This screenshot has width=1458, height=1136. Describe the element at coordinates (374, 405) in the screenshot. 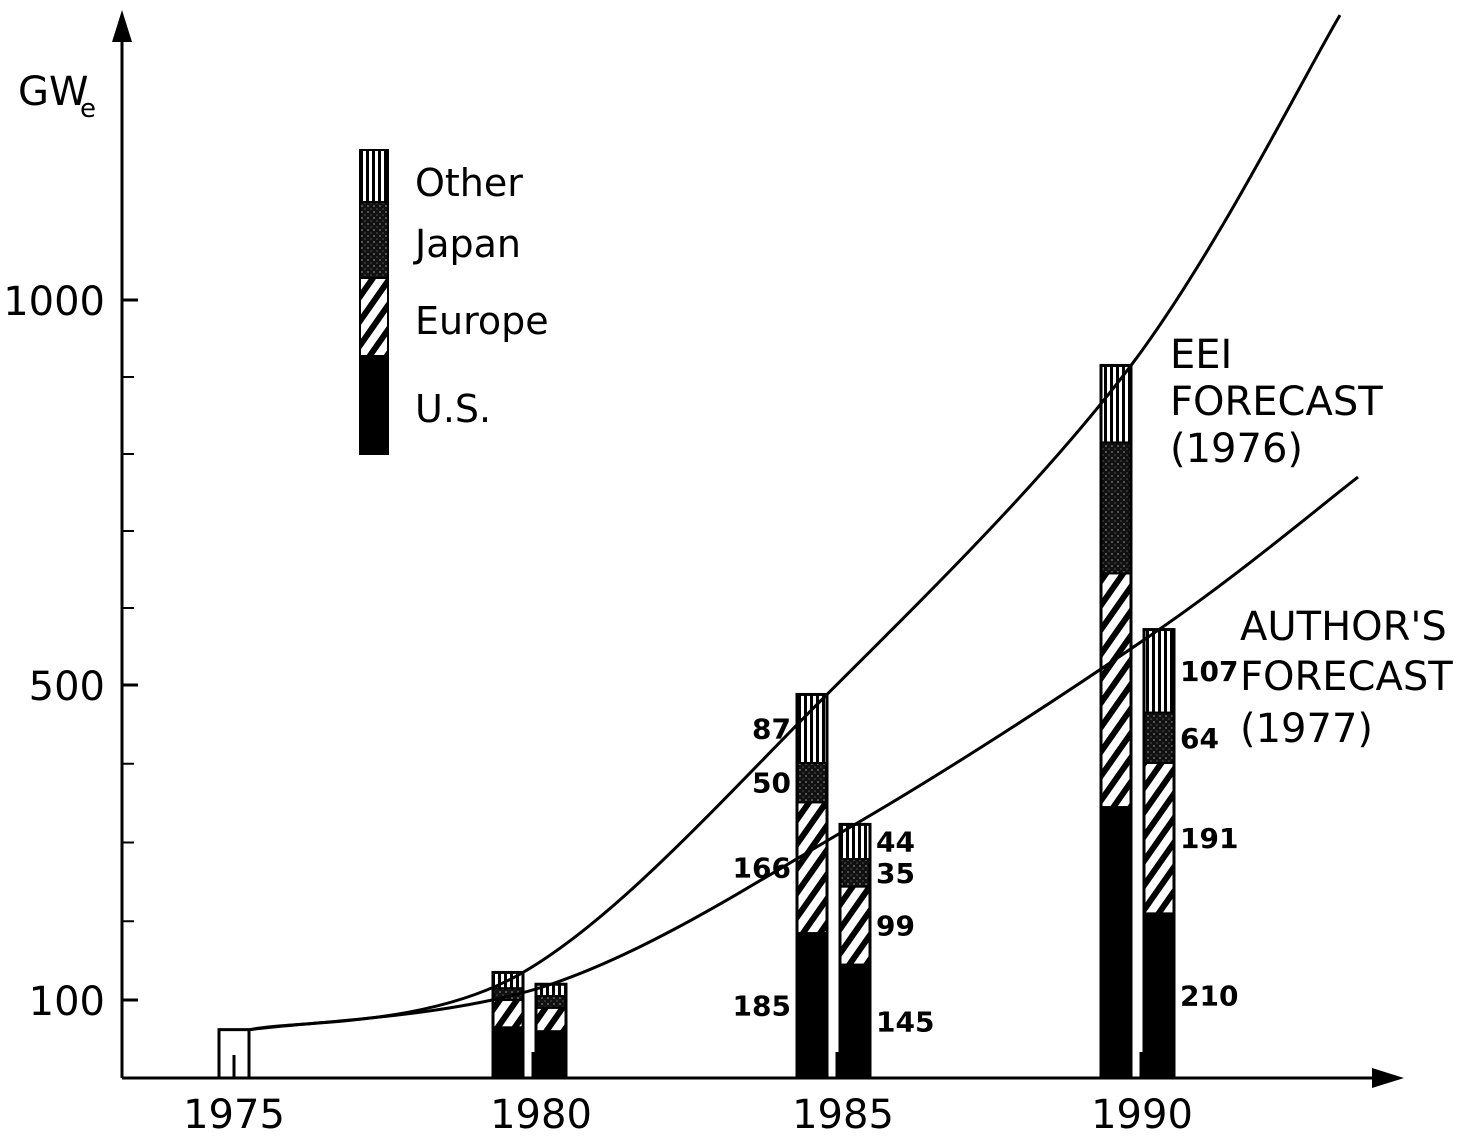

I see `legend-swatch-us` at that location.